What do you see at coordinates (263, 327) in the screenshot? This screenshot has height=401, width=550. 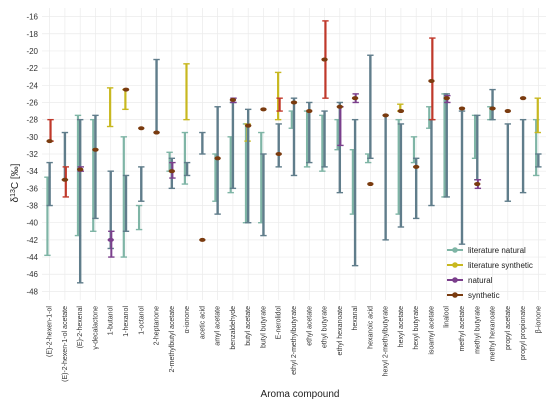 I see `x-tick-label: butyl butyrate` at bounding box center [263, 327].